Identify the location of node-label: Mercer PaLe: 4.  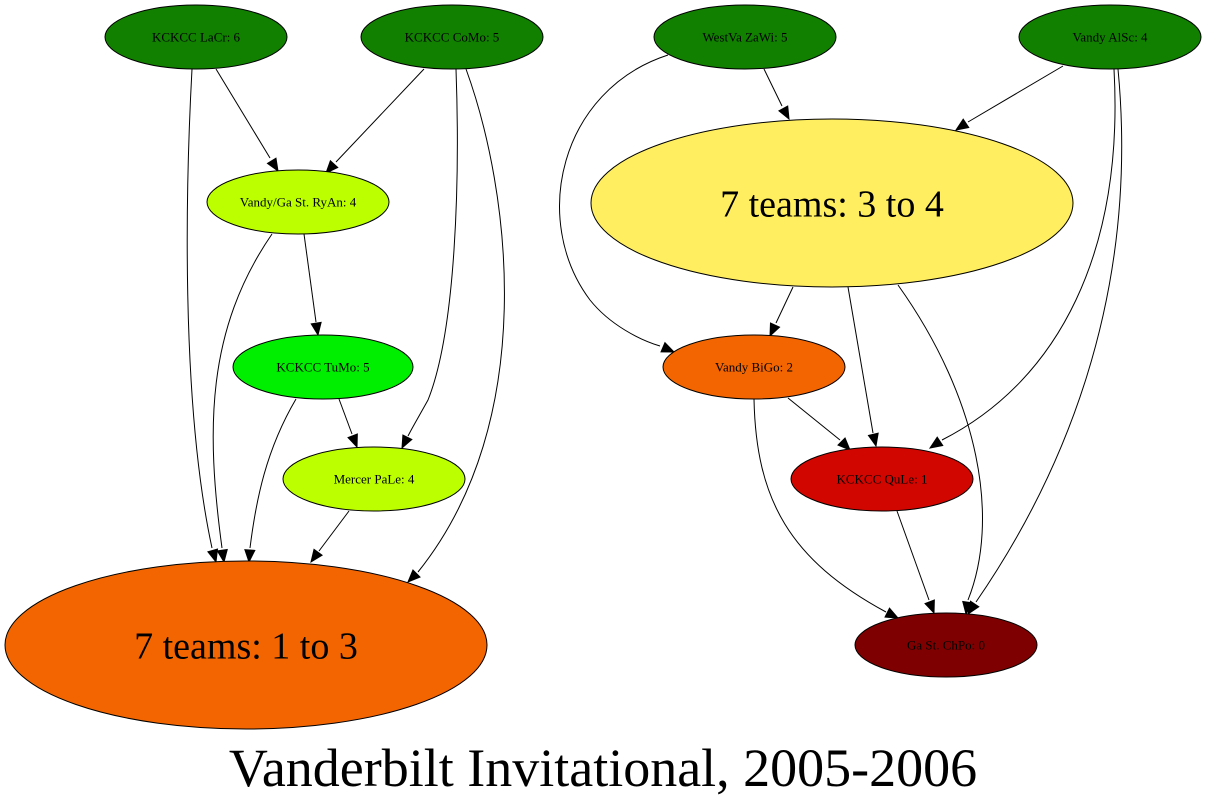
(374, 479).